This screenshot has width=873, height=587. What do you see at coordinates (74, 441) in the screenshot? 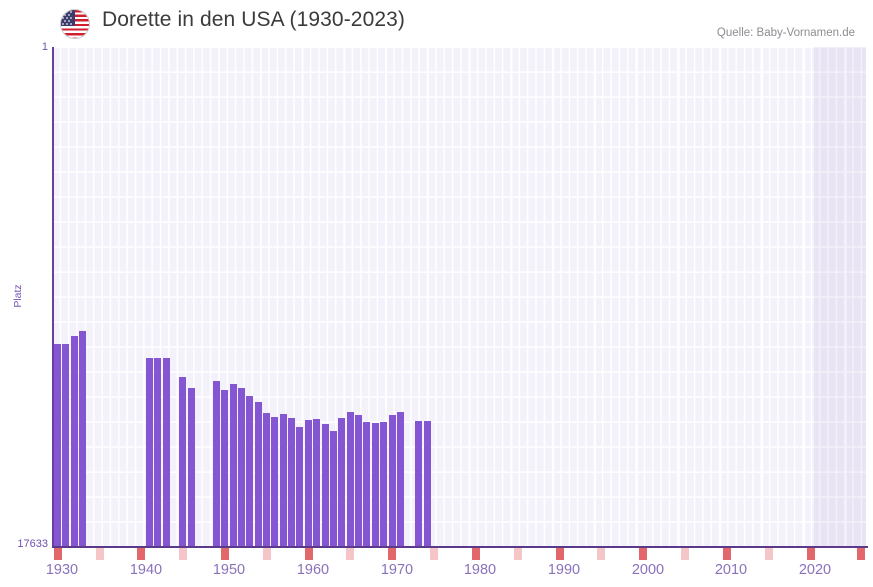
I see `bar-1932` at bounding box center [74, 441].